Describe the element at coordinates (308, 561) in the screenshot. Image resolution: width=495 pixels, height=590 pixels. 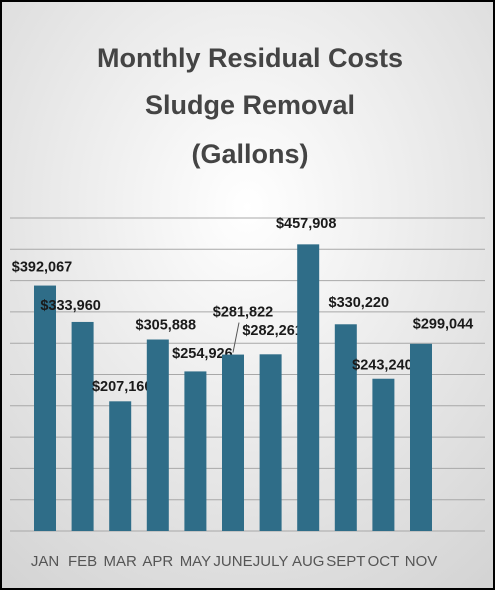
I see `x-tick-label: AUG` at that location.